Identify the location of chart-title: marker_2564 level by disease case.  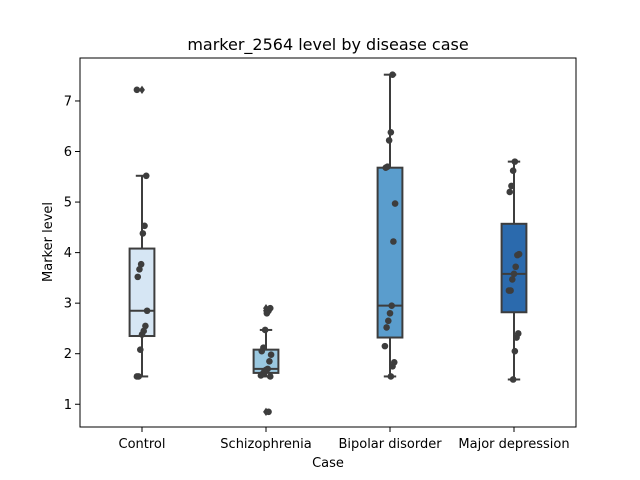
(327, 45).